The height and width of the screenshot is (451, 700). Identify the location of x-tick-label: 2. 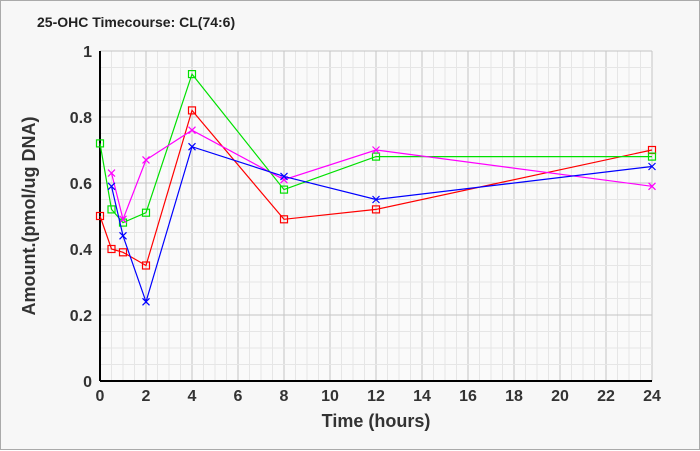
(146, 396).